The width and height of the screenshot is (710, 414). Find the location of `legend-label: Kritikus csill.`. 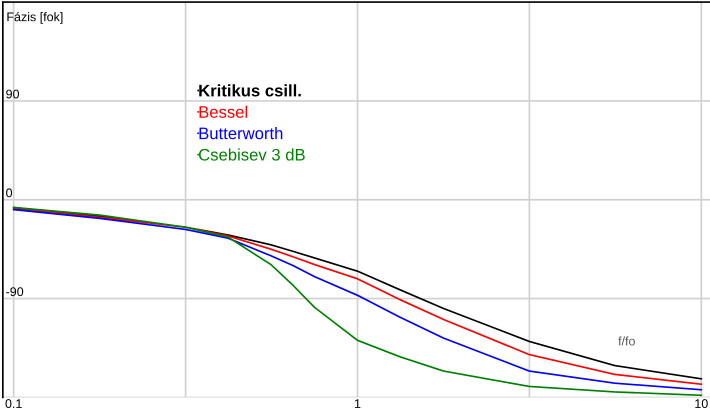

legend-label: Kritikus csill. is located at coordinates (250, 90).